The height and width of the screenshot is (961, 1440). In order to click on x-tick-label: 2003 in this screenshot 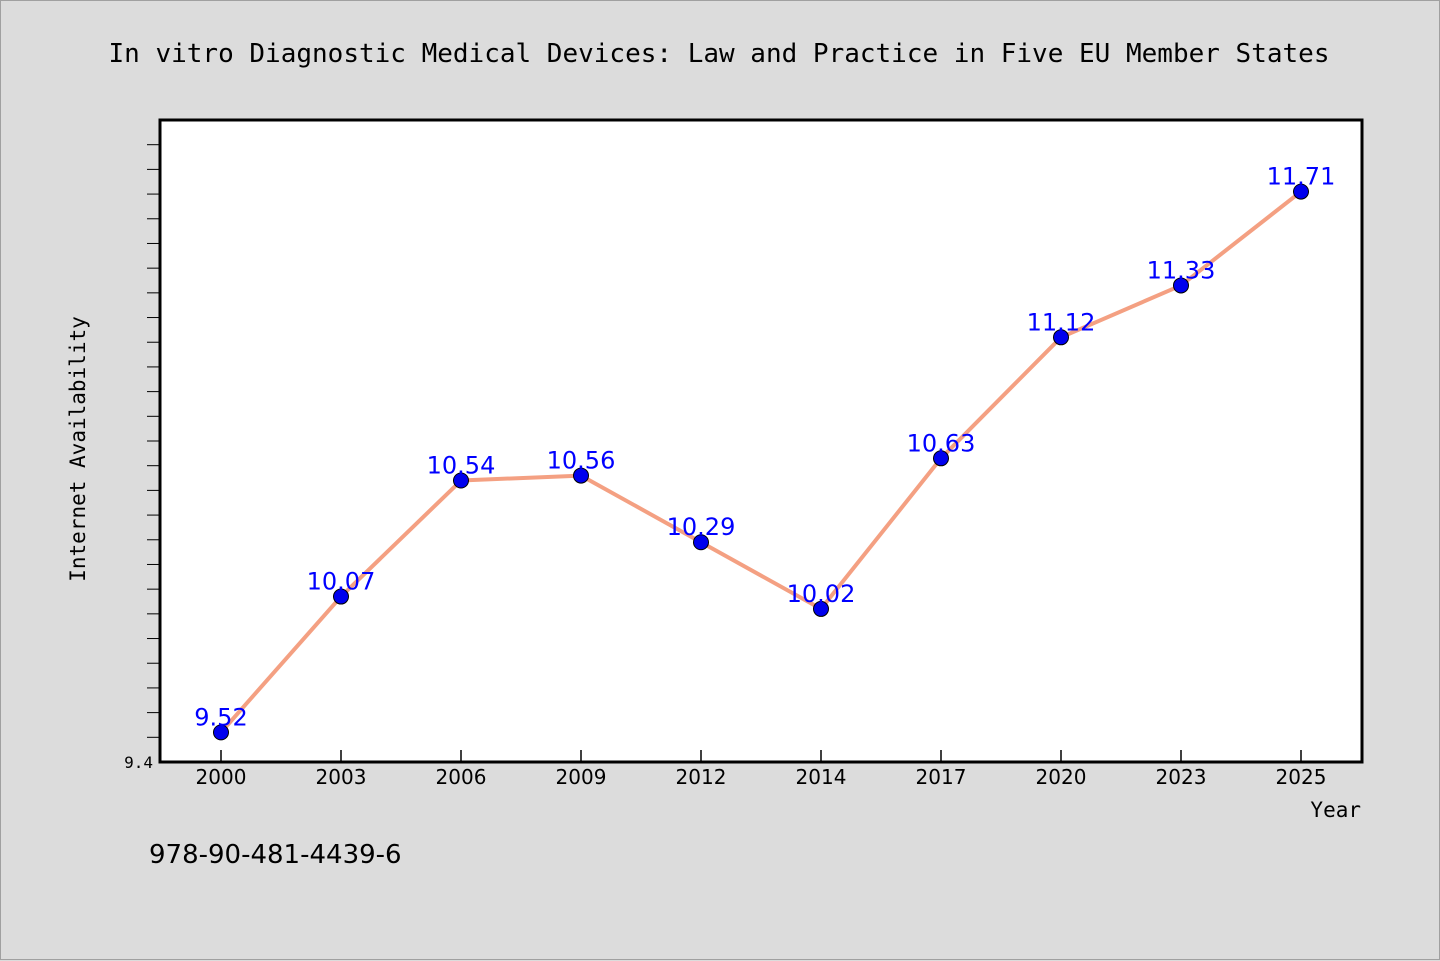, I will do `click(341, 777)`.